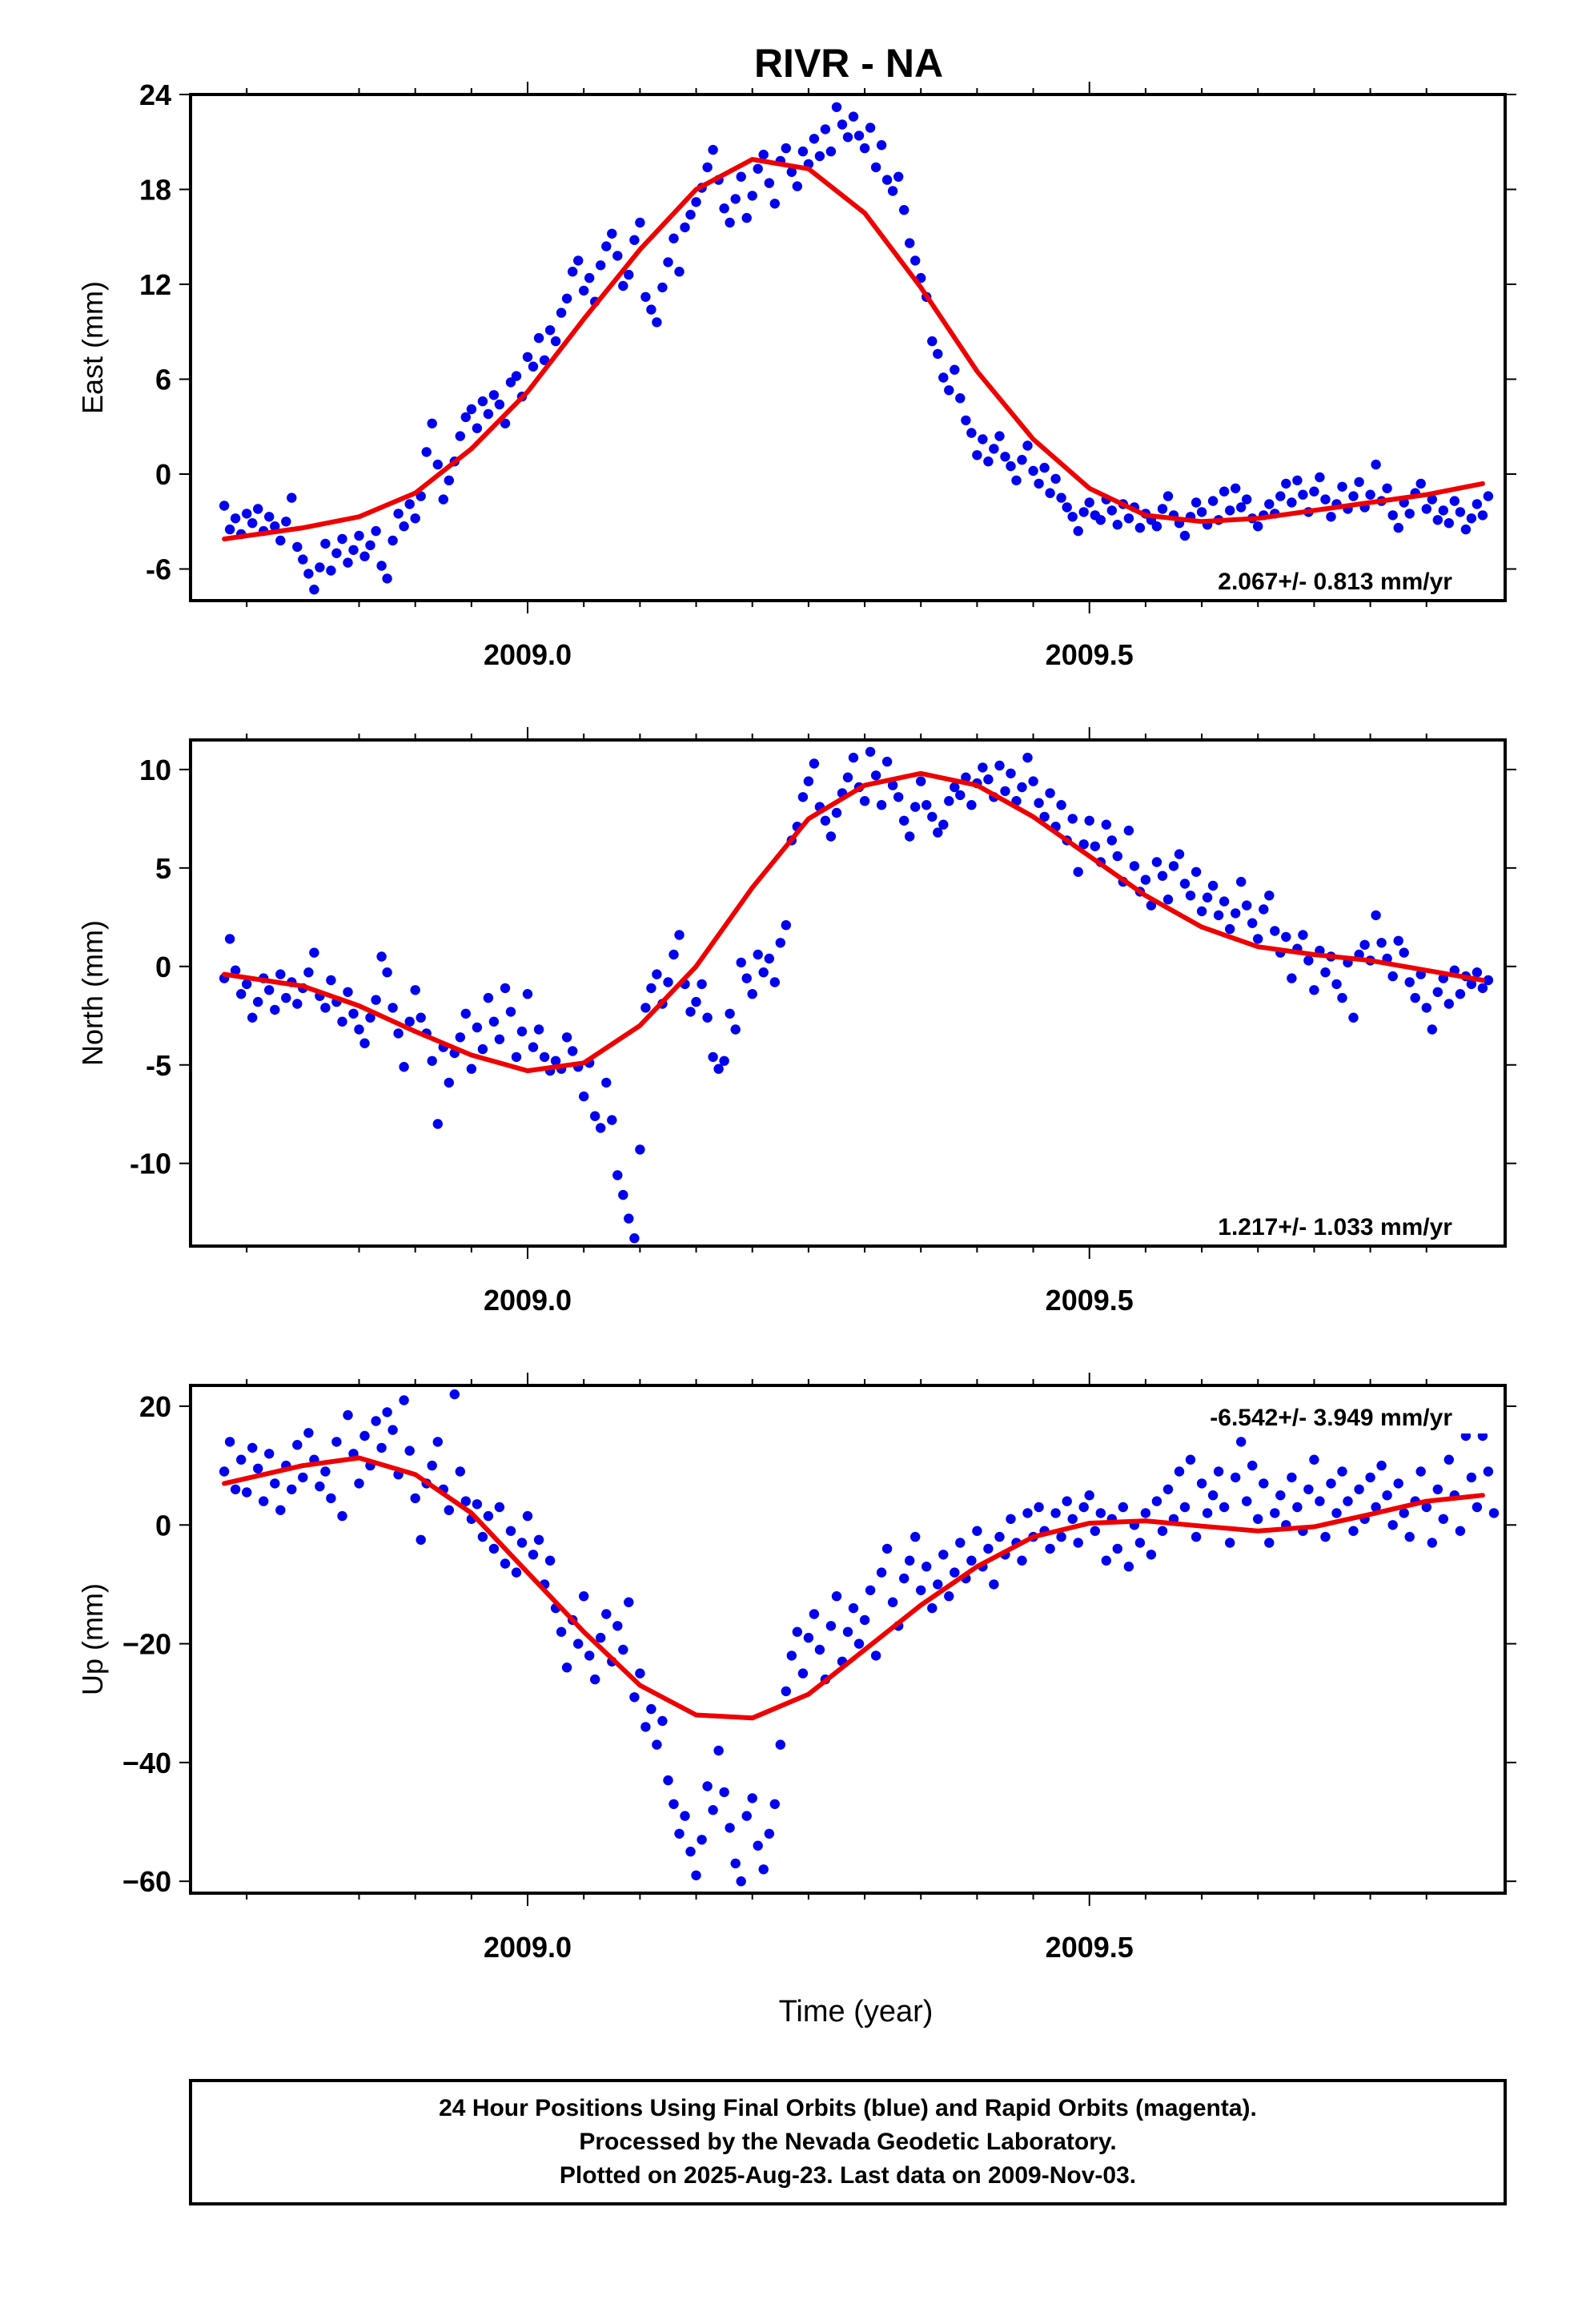 This screenshot has width=1582, height=2324. What do you see at coordinates (155, 284) in the screenshot?
I see `y-tick-label: 12` at bounding box center [155, 284].